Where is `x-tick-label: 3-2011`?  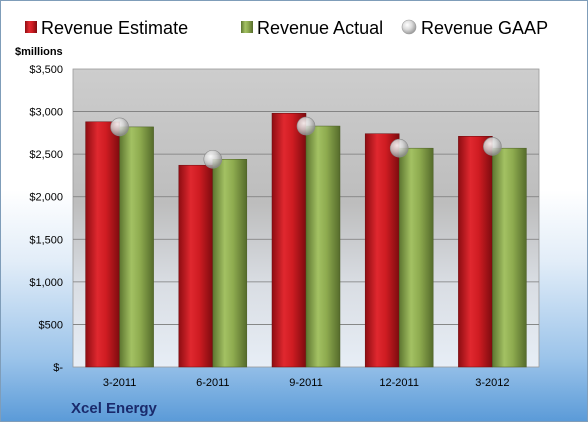
x-tick-label: 3-2011 is located at coordinates (119, 383).